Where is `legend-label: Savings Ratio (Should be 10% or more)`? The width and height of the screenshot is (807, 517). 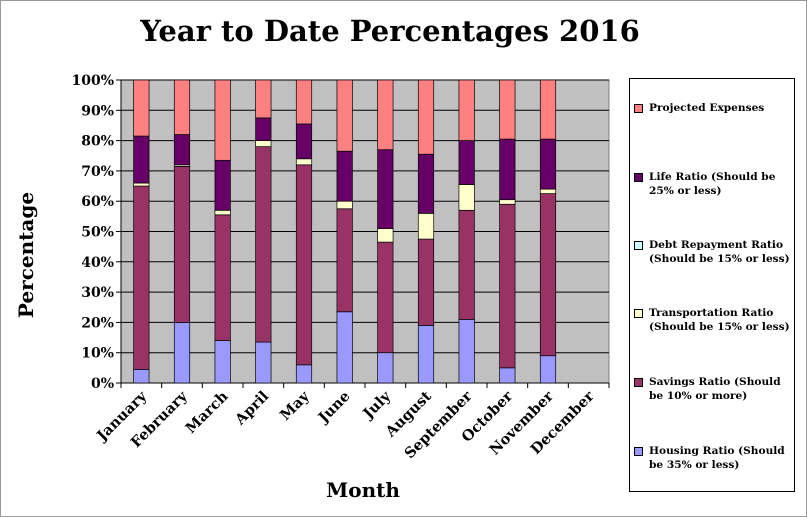
legend-label: Savings Ratio (Should be 10% or more) is located at coordinates (715, 389).